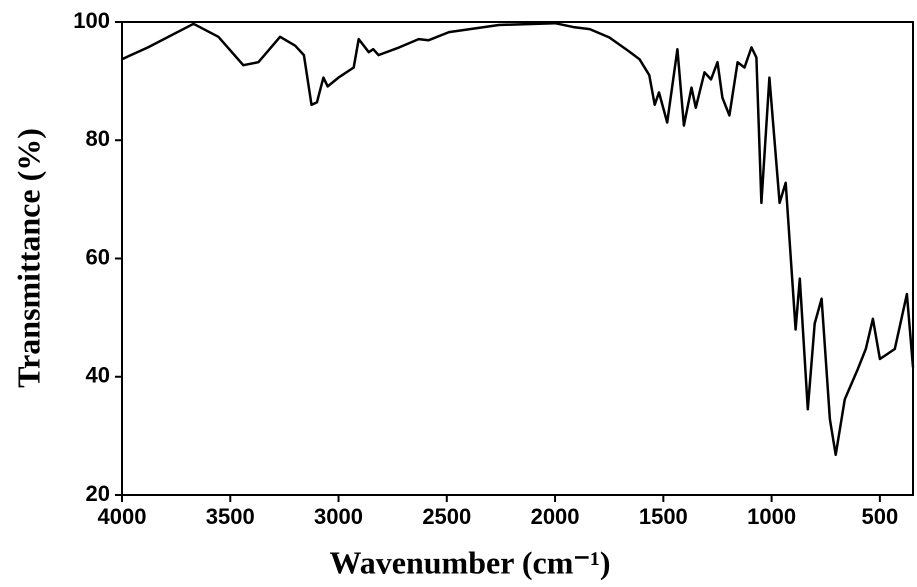  What do you see at coordinates (98, 256) in the screenshot?
I see `y-tick-label: 60` at bounding box center [98, 256].